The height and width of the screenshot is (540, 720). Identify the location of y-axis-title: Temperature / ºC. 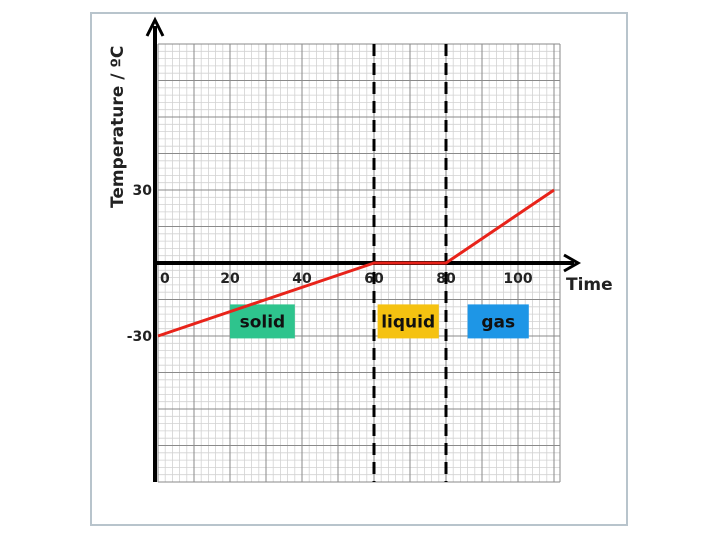
(118, 127).